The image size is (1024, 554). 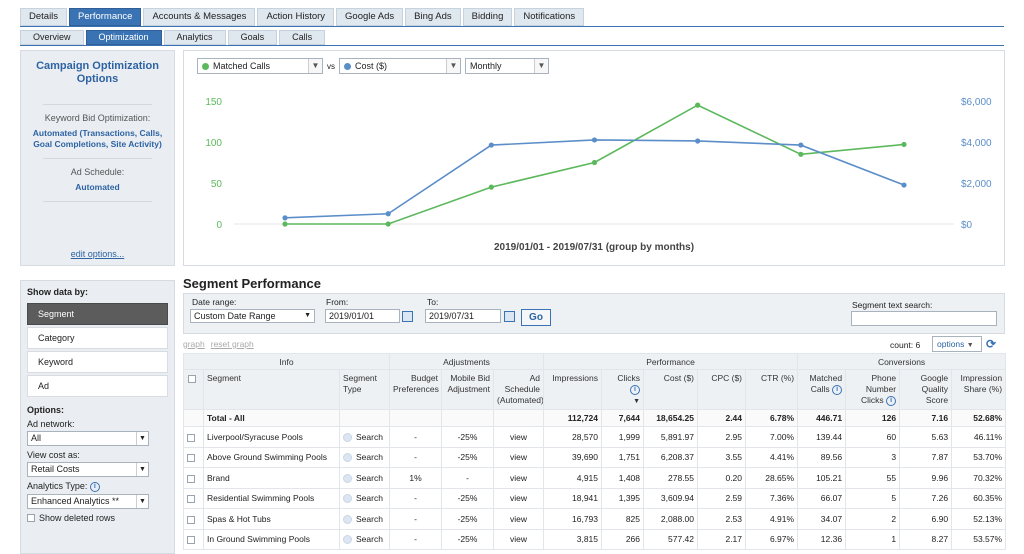 I want to click on analytics-type-select: Enhanced Analytics ** ▼, so click(x=88, y=501).